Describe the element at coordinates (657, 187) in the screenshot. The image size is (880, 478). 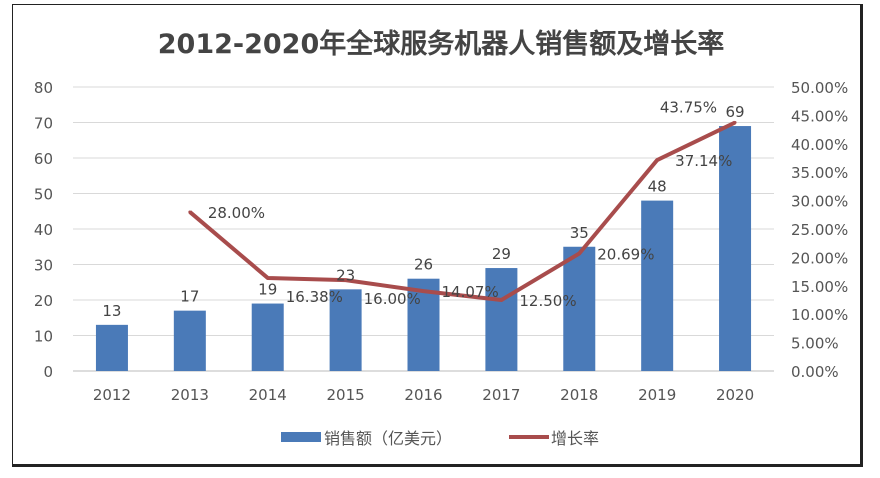
I see `bar-label: 48` at that location.